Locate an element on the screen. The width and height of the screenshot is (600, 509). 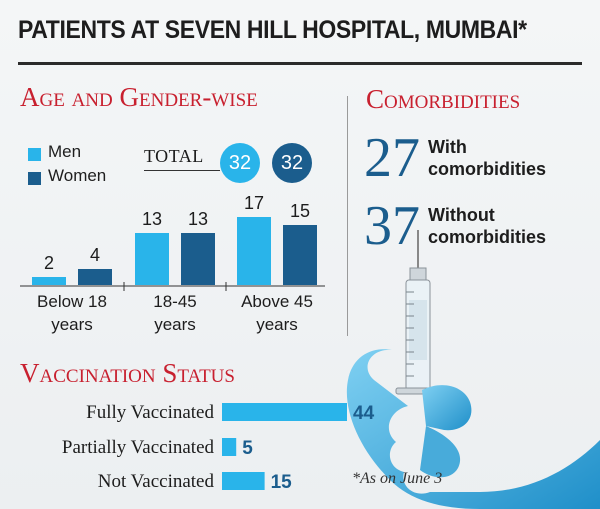
bar-value-label: 17 is located at coordinates (254, 203).